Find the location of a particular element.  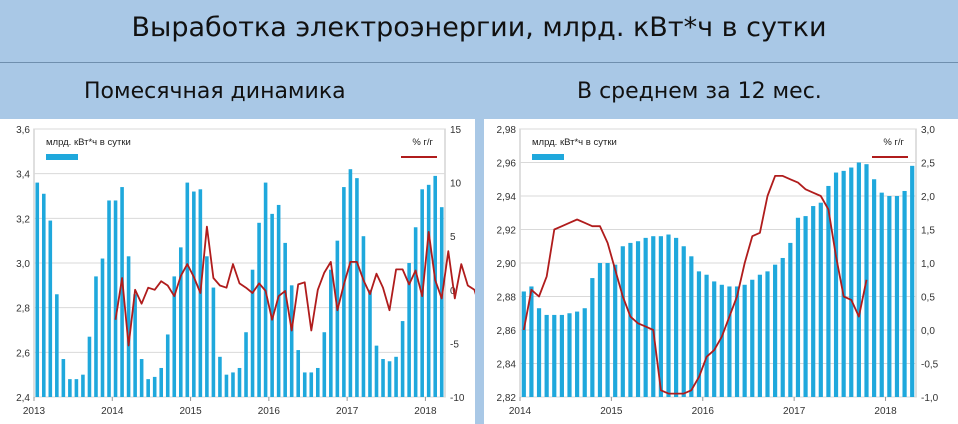

average-y-left-tick: 2,86 is located at coordinates (507, 331).